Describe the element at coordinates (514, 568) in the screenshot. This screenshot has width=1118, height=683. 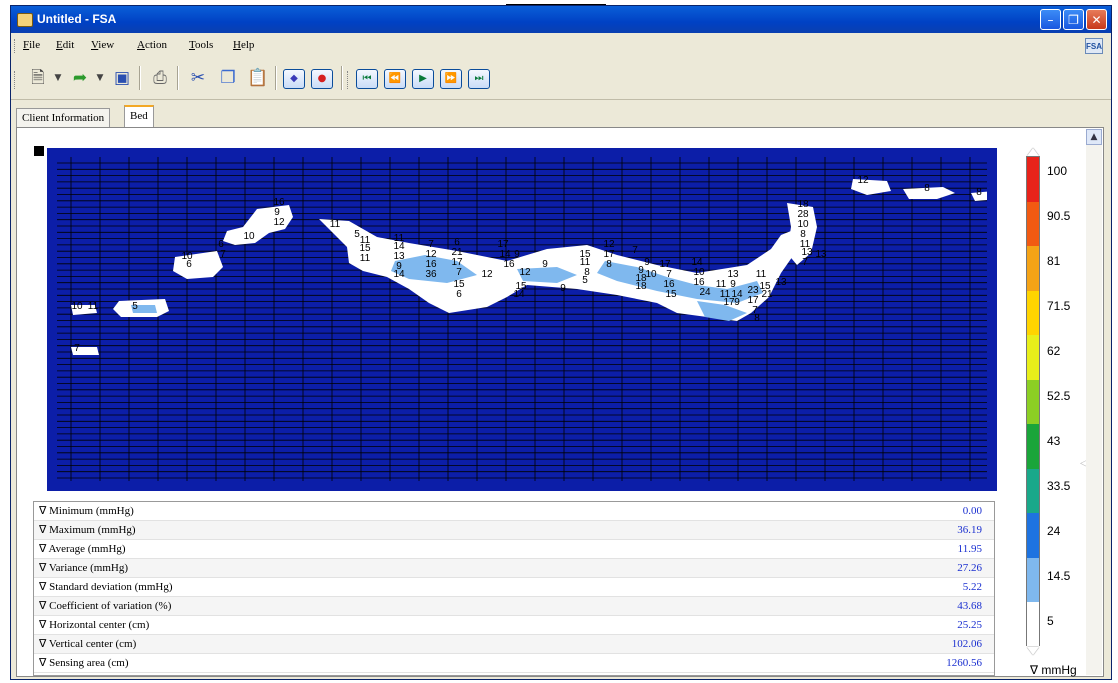
I see `stat-row: ∇ Variance (mmHg) 27.26` at that location.